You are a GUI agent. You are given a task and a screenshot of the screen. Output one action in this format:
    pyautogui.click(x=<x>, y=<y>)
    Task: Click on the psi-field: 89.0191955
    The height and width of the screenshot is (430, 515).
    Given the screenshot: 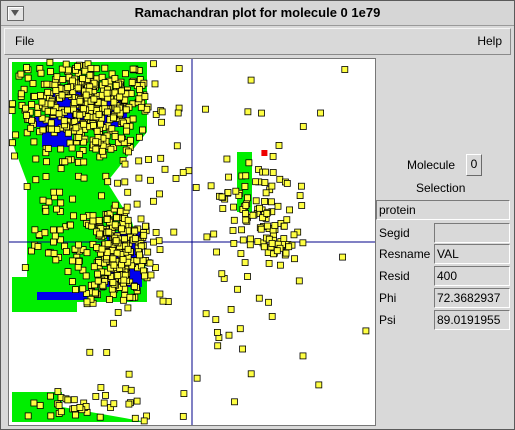 What is the action you would take?
    pyautogui.click(x=472, y=320)
    